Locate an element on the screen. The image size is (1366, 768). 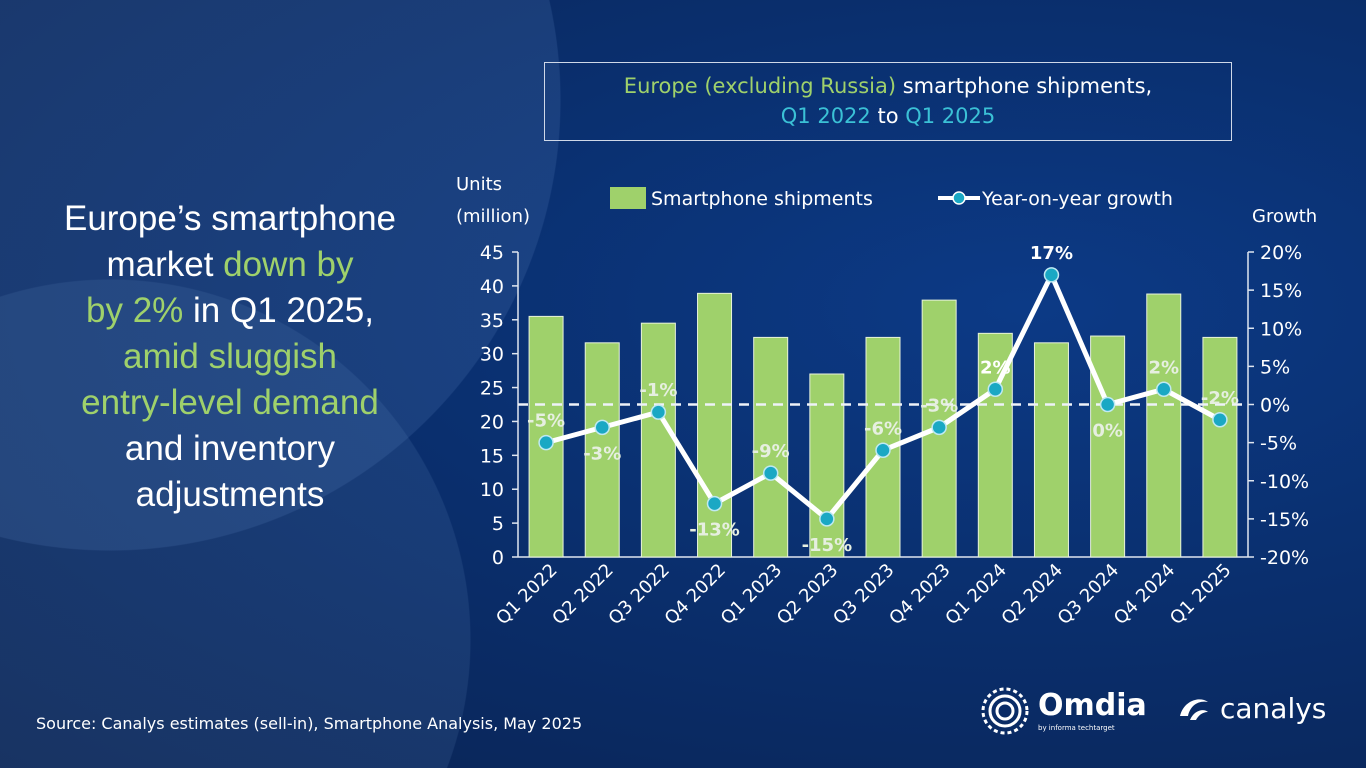
left-tick-label: 15 is located at coordinates (492, 456).